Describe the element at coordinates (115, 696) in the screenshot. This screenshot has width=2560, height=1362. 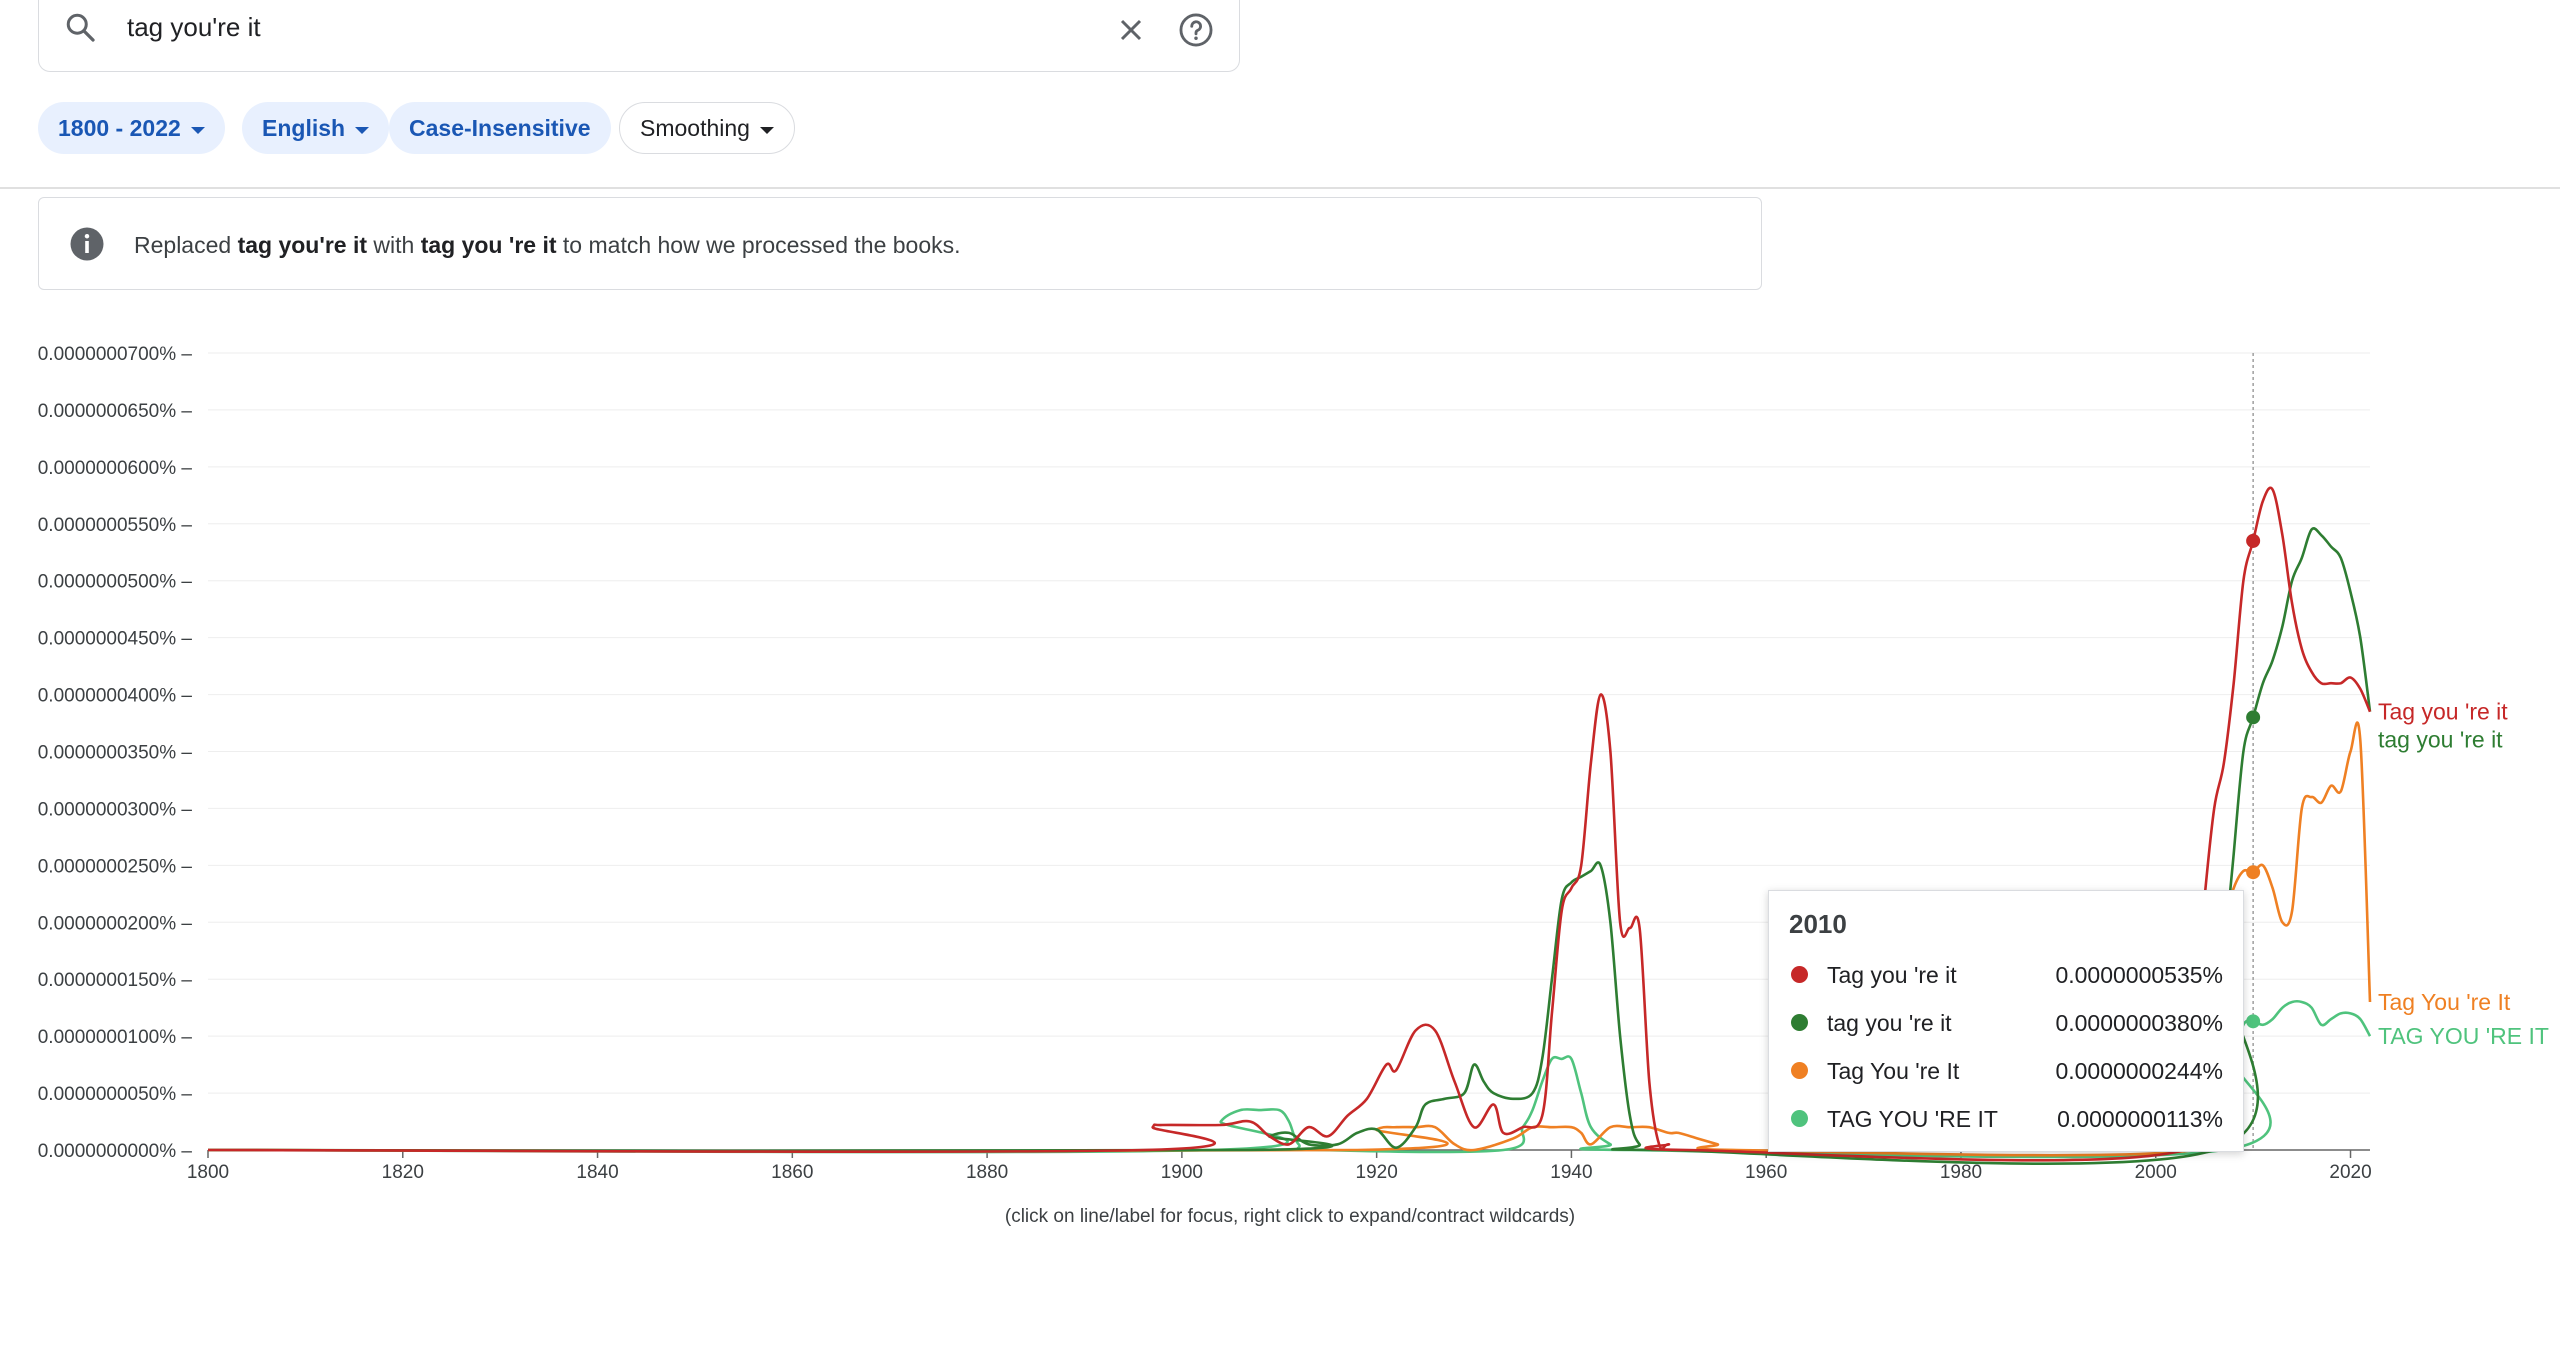
I see `y-tick-label: 0.0000000400% –` at that location.